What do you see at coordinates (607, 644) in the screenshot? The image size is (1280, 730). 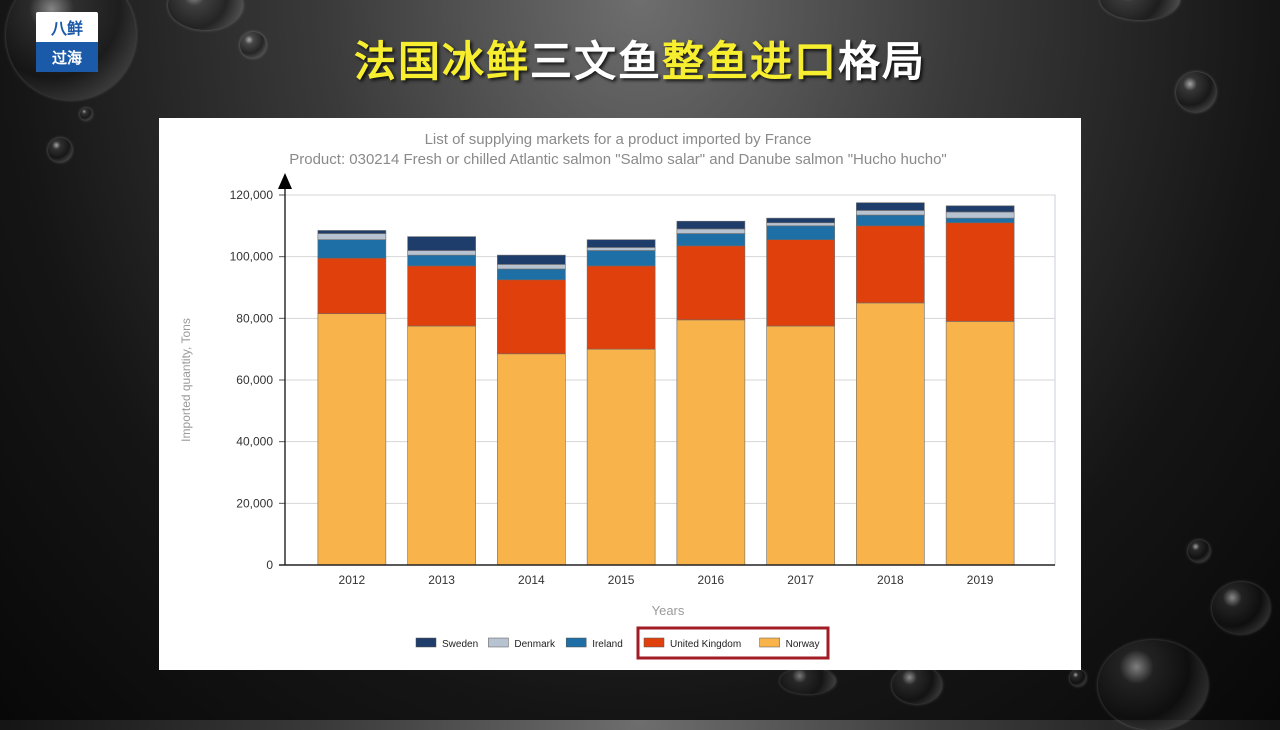 I see `legend-label: Ireland` at bounding box center [607, 644].